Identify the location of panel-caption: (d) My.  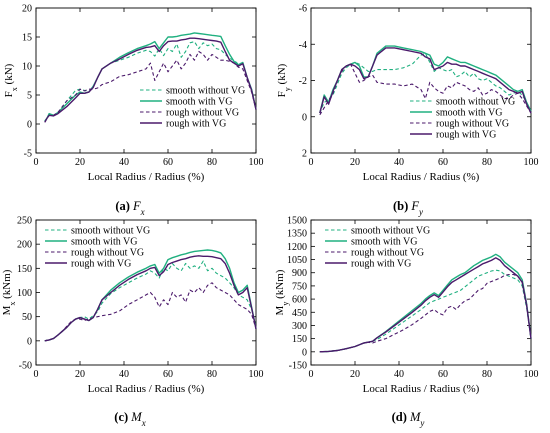
(408, 419).